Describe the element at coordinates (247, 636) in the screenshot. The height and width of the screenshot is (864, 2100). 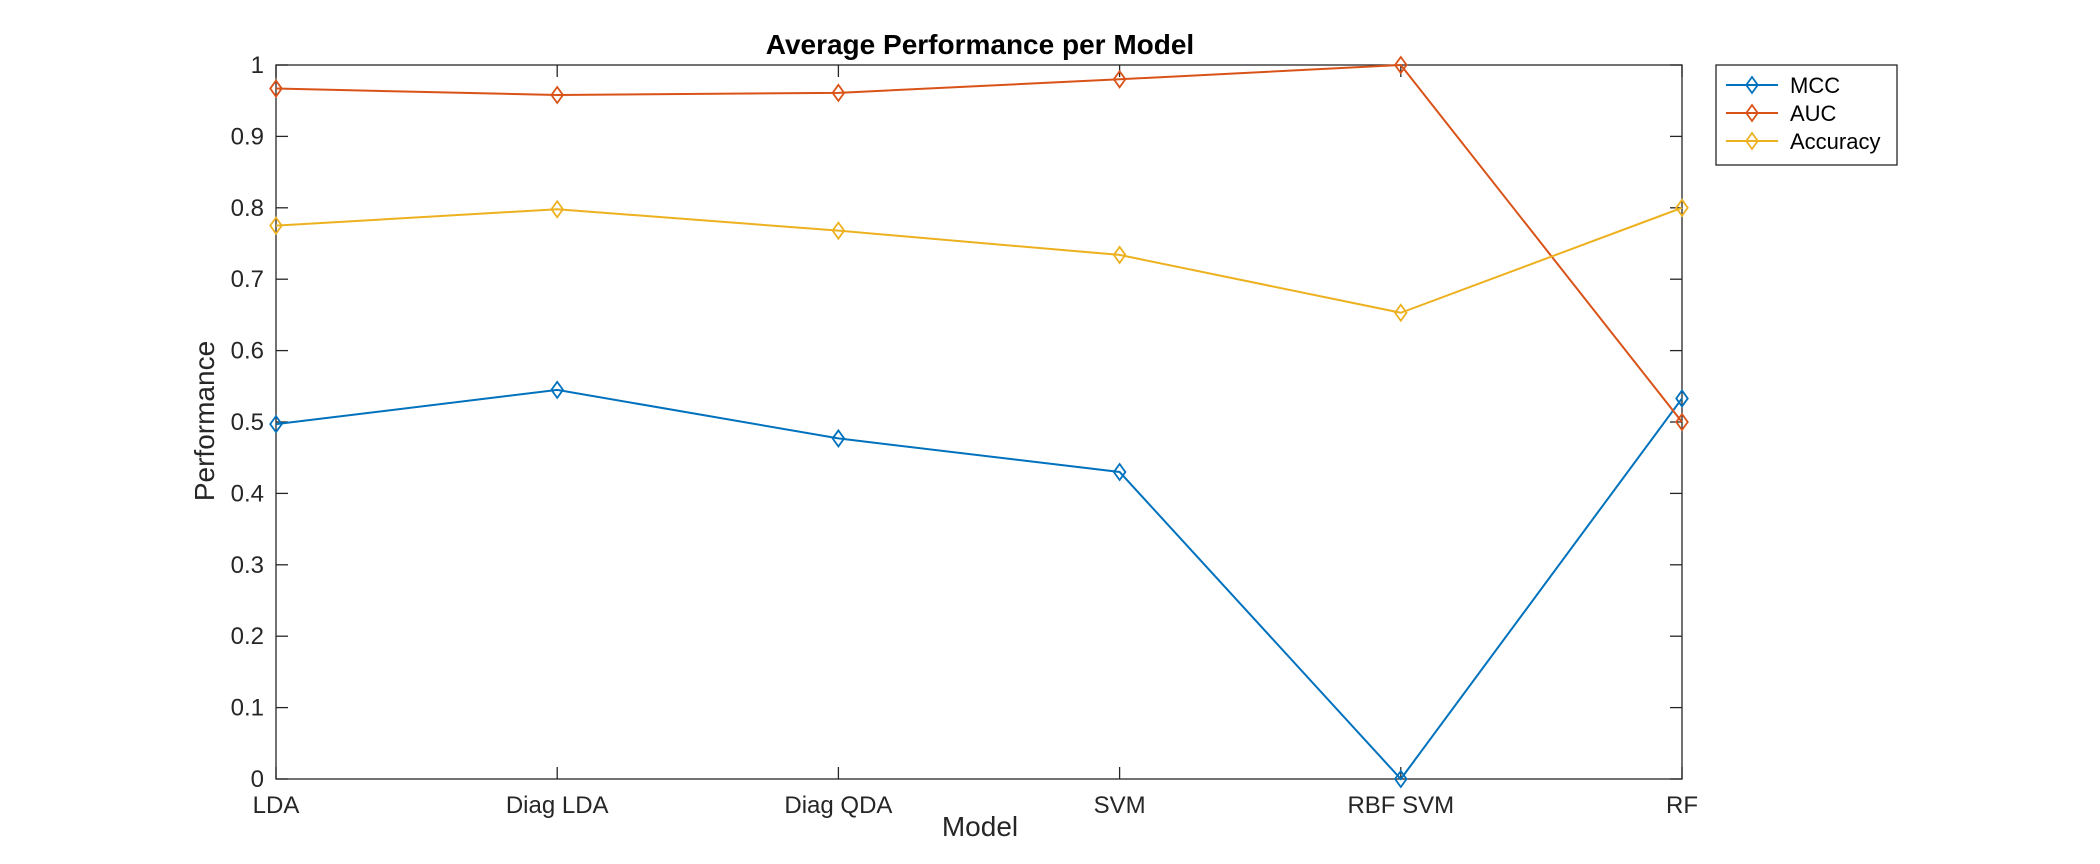
I see `y-tick-label: 0.2` at that location.